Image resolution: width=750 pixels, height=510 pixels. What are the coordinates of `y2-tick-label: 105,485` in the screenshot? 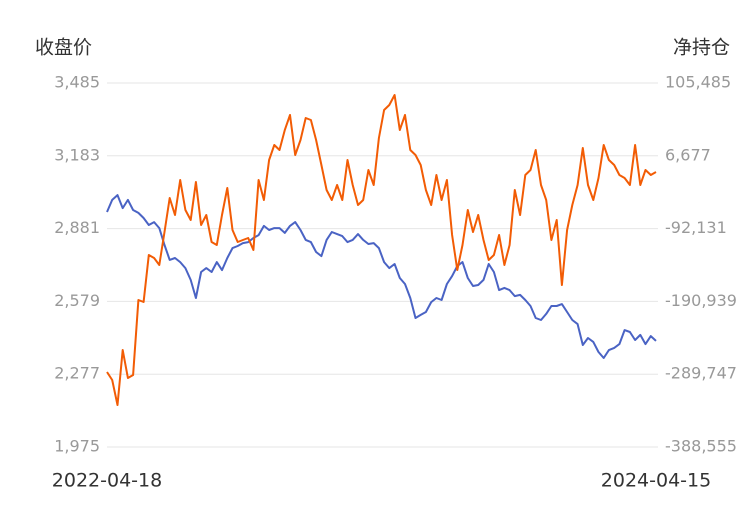 It's located at (698, 82).